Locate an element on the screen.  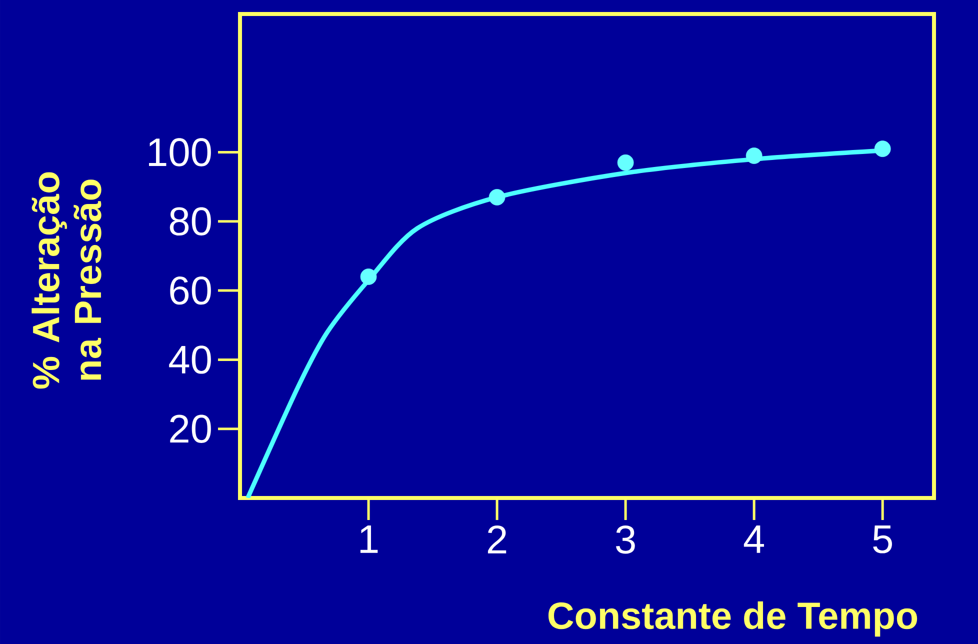
y-tick-label: 60 is located at coordinates (190, 290).